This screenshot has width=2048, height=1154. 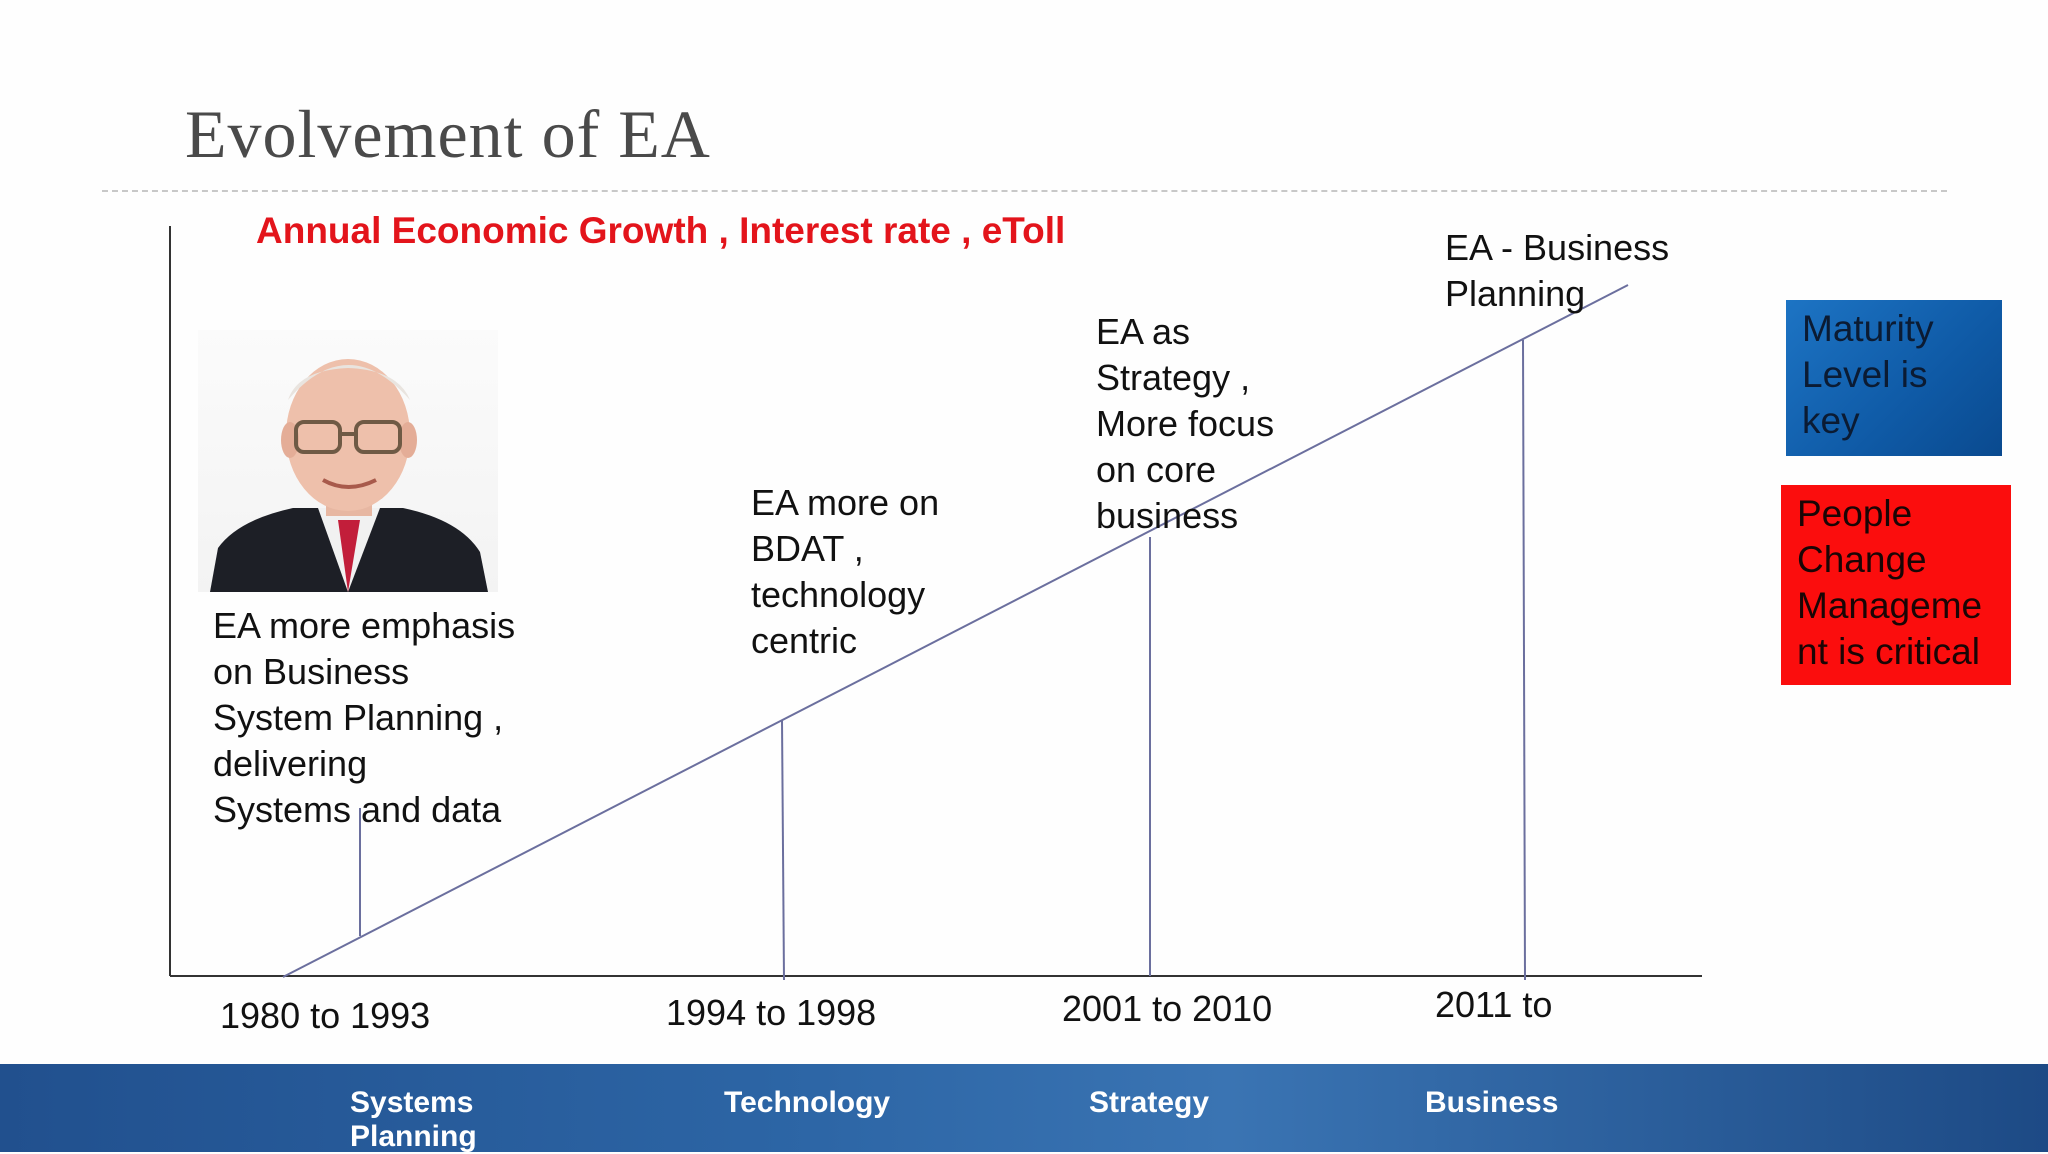 I want to click on stage-label-2: EA more on BDAT , technology centric, so click(x=845, y=571).